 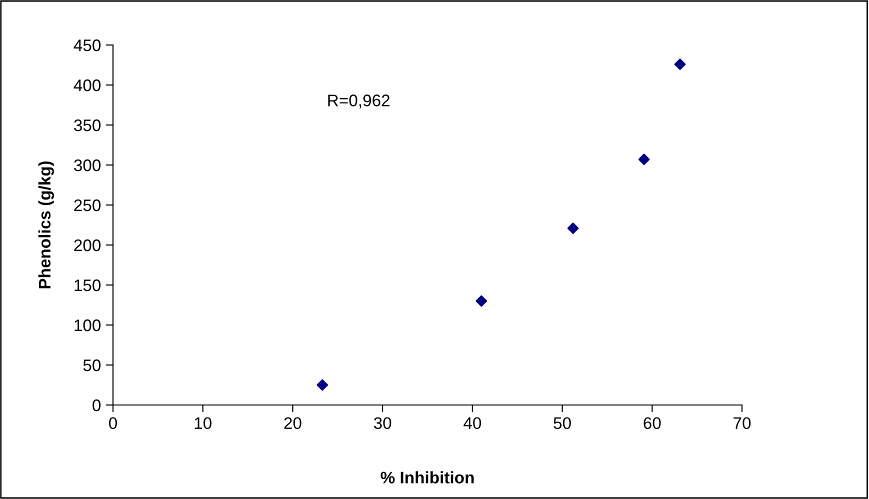 What do you see at coordinates (87, 125) in the screenshot?
I see `y-tick-label: 350` at bounding box center [87, 125].